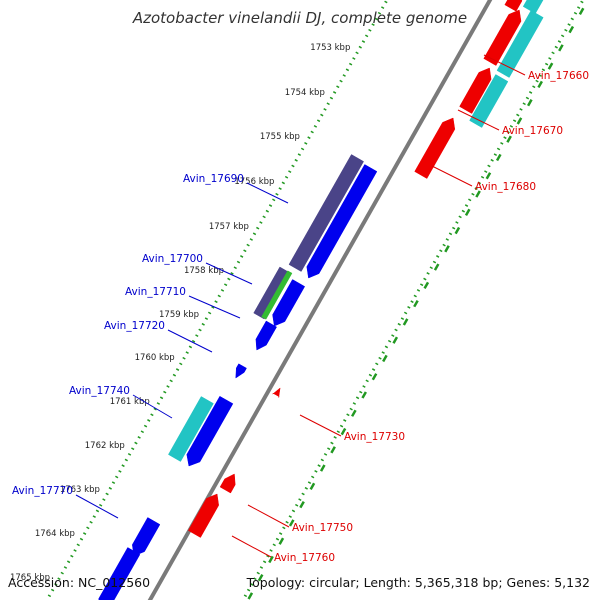  What do you see at coordinates (80, 490) in the screenshot?
I see `scale-tick-label: 1763 kbp` at bounding box center [80, 490].